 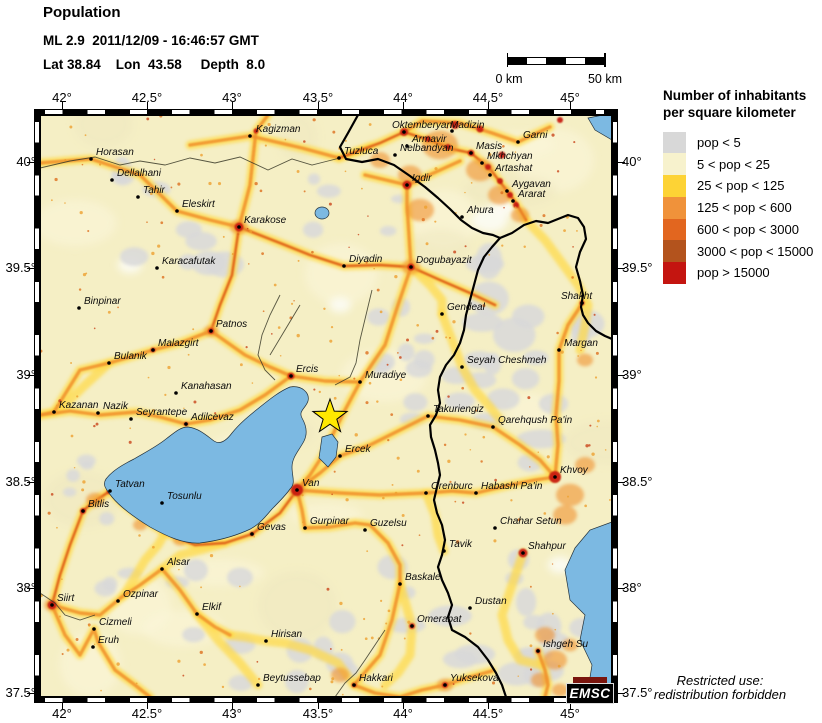 What do you see at coordinates (151, 40) in the screenshot?
I see `event-magnitude-time: ML 2.9 2011/12/09 - 16:46:57 GMT` at bounding box center [151, 40].